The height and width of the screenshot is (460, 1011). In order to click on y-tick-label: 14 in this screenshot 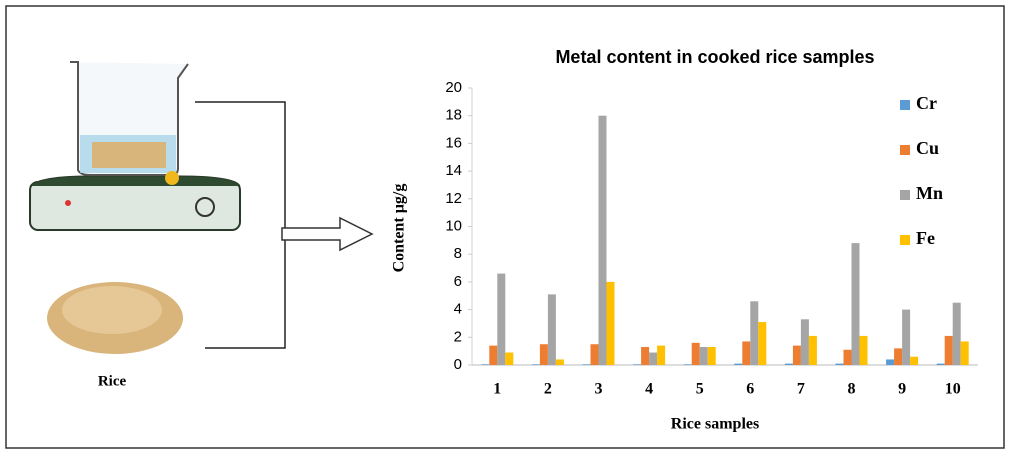, I will do `click(453, 170)`.